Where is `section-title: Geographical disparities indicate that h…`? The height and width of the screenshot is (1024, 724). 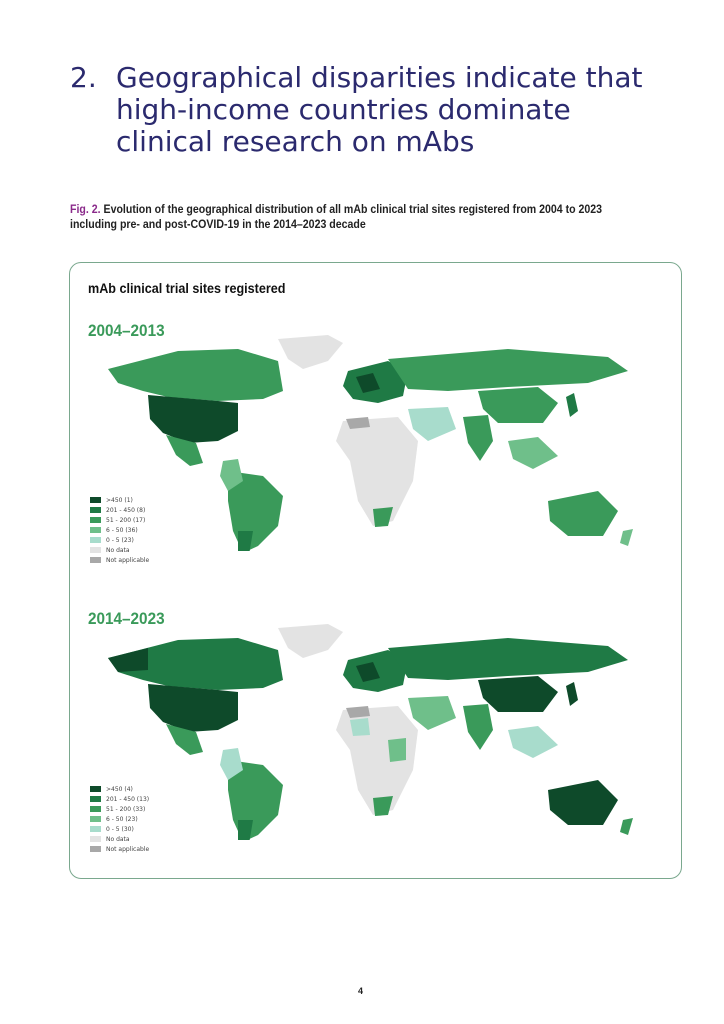
section-title: Geographical disparities indicate that h… is located at coordinates (379, 109).